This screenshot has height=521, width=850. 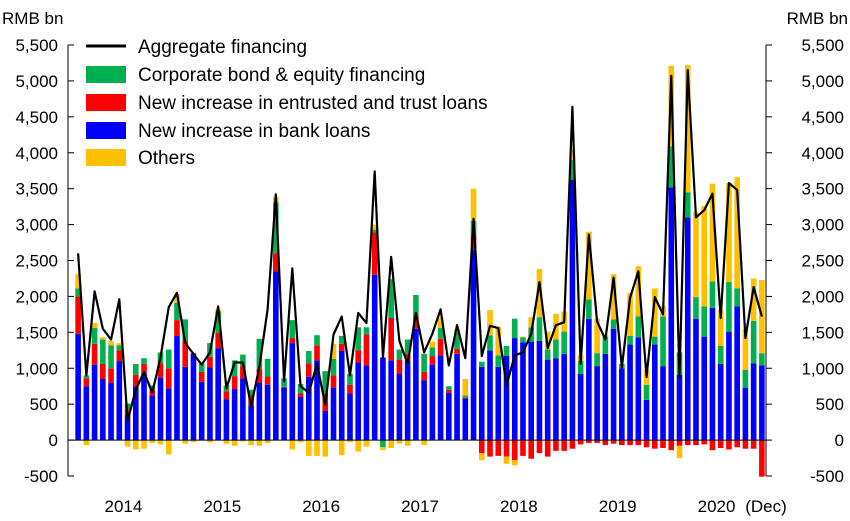 I want to click on bar-segment-s1-m35, so click(x=366, y=350).